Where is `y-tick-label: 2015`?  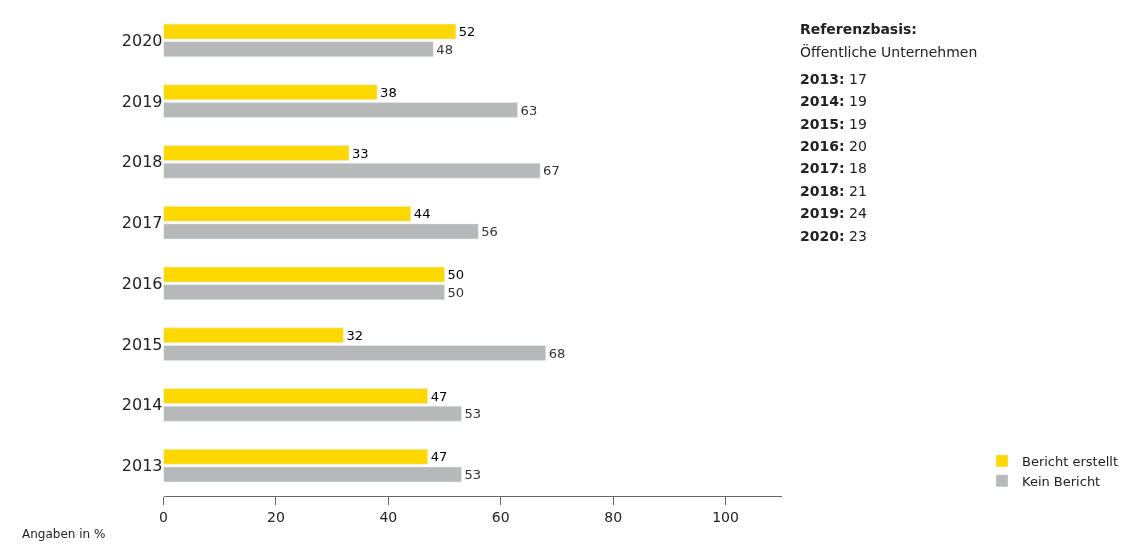
y-tick-label: 2015 is located at coordinates (142, 344).